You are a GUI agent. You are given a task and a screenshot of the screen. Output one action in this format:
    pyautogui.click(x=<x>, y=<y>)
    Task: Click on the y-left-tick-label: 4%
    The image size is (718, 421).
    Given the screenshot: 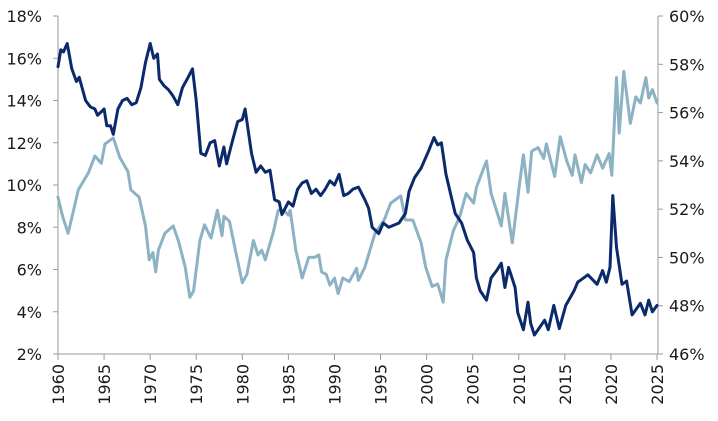 What is the action you would take?
    pyautogui.click(x=29, y=312)
    